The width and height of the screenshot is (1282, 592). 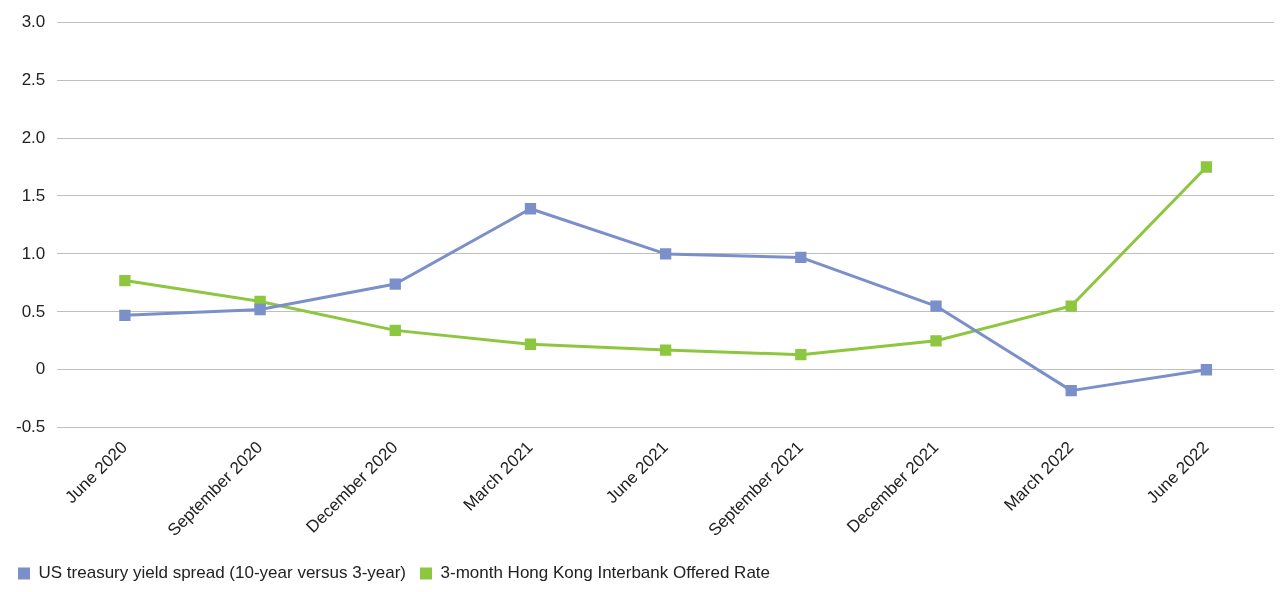 What do you see at coordinates (33, 79) in the screenshot?
I see `y-tick-label: 2.5` at bounding box center [33, 79].